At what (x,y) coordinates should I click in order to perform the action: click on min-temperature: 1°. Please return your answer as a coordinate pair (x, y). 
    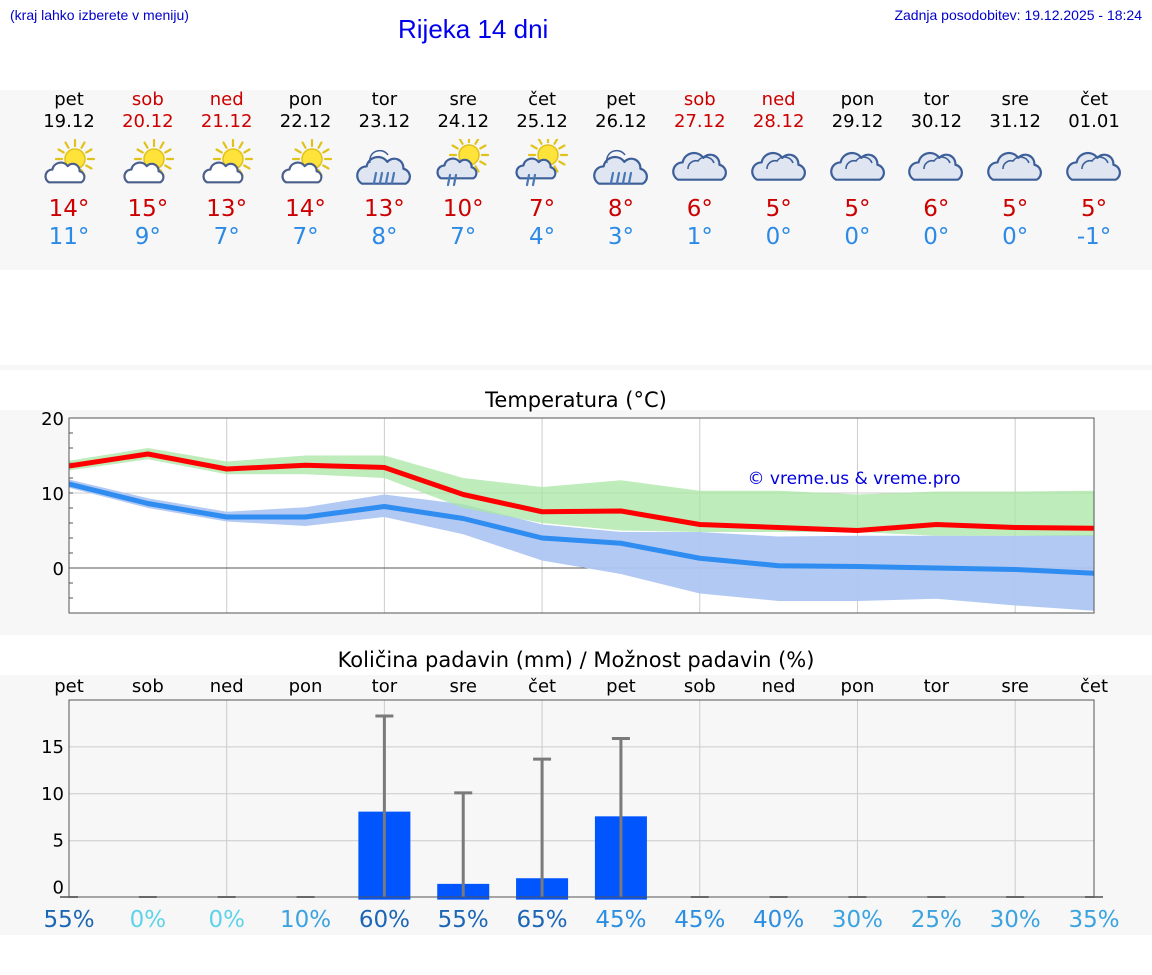
    Looking at the image, I should click on (699, 237).